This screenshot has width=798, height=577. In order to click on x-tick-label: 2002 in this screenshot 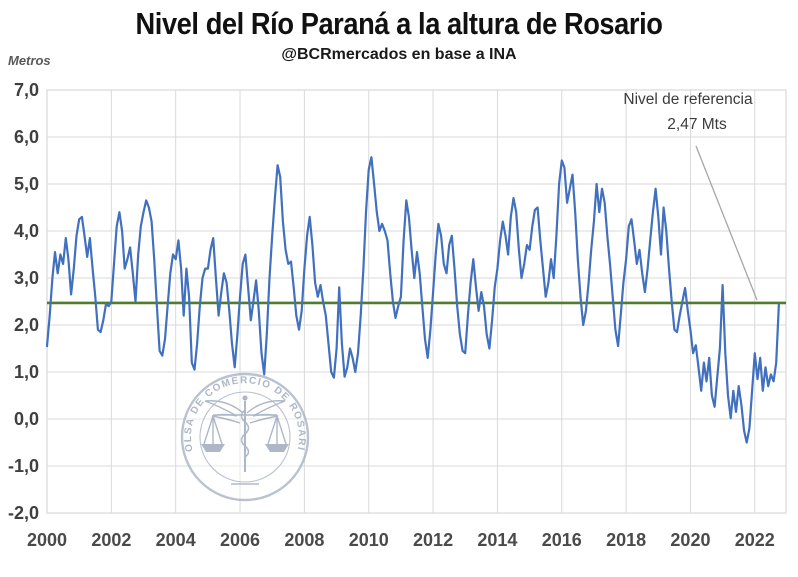, I will do `click(111, 540)`.